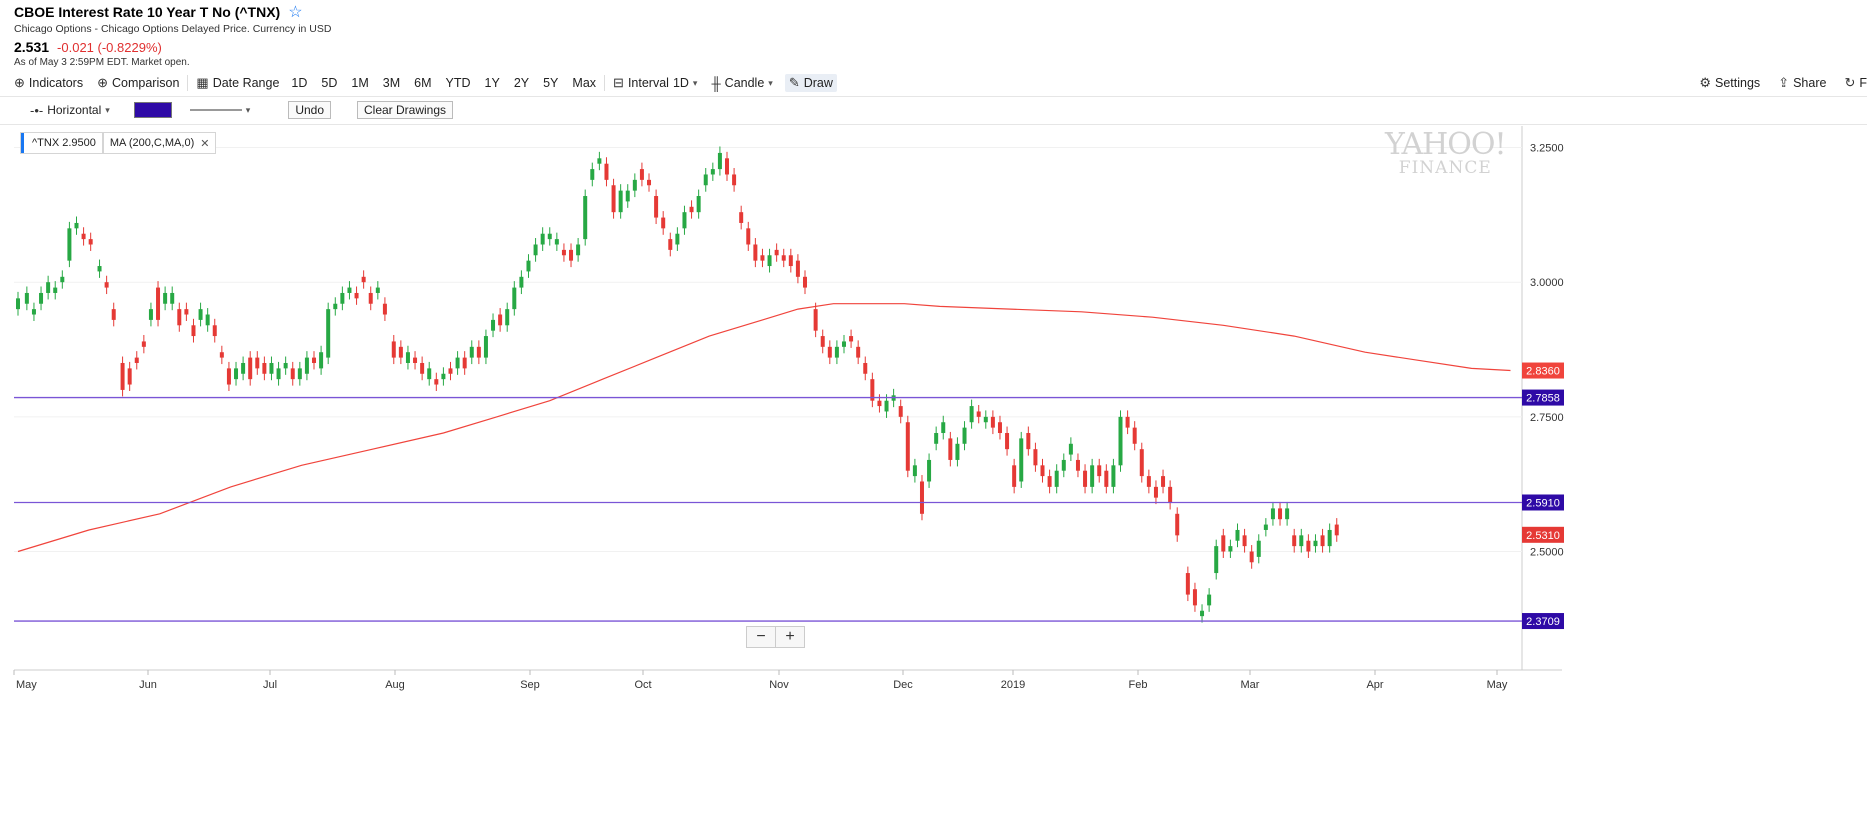  I want to click on horizontal-line-label-bg, so click(1543, 397).